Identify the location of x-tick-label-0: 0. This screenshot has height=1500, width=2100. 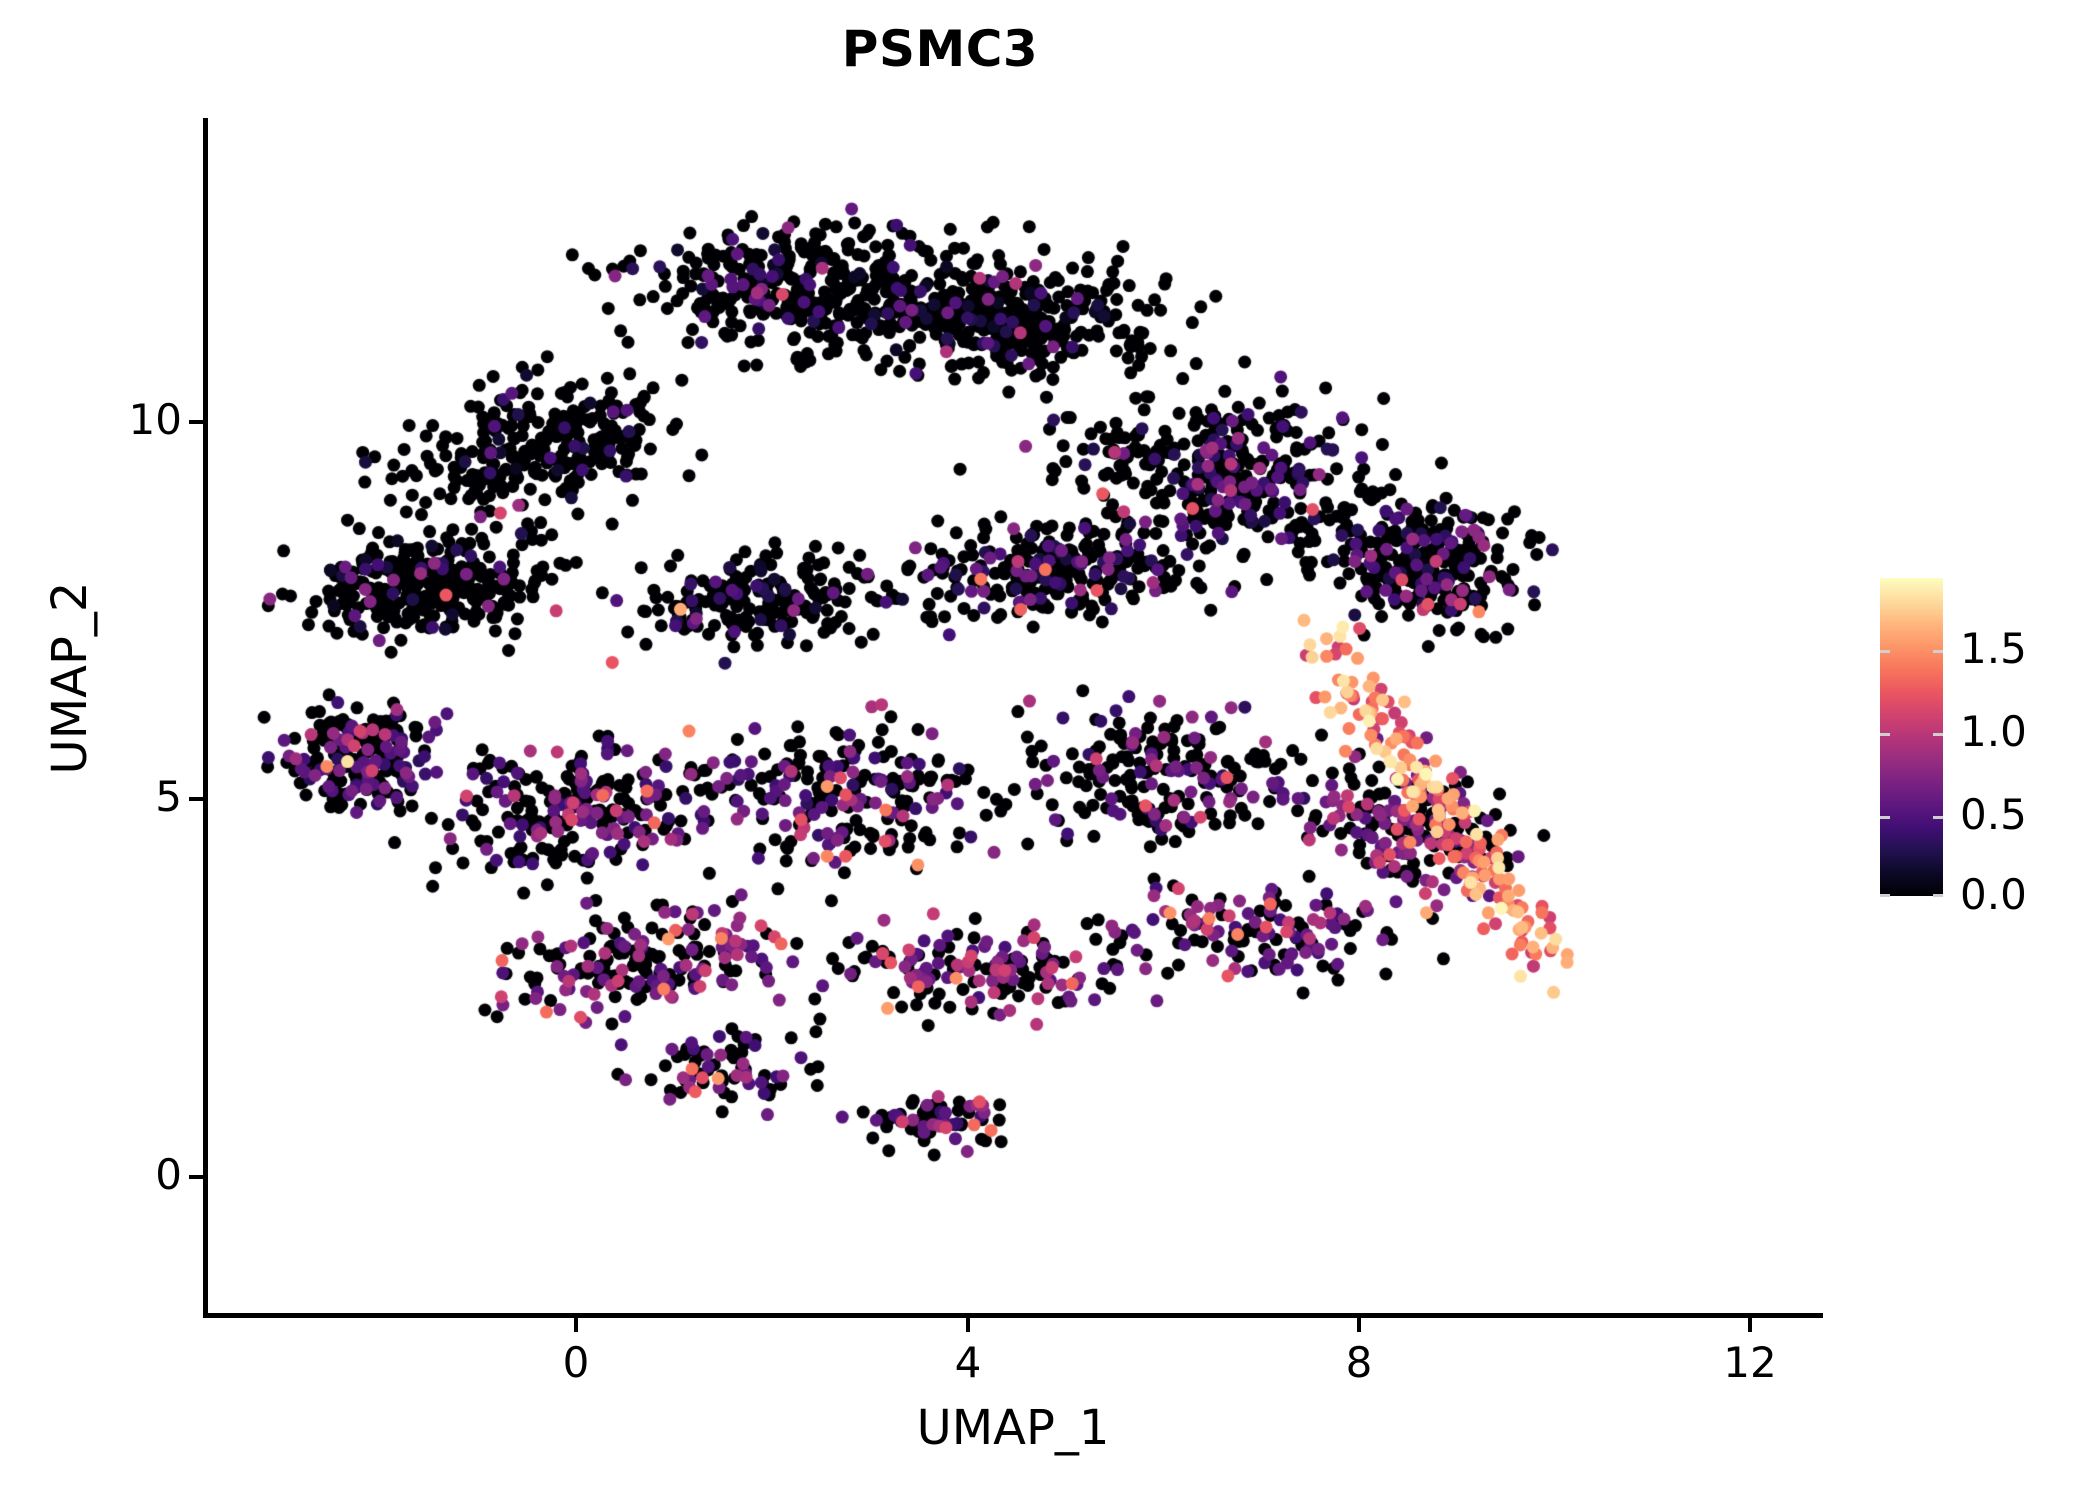
(576, 1362).